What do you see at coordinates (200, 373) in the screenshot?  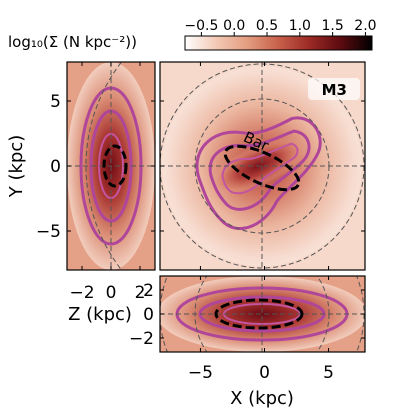 I see `x-tick-label: −5` at bounding box center [200, 373].